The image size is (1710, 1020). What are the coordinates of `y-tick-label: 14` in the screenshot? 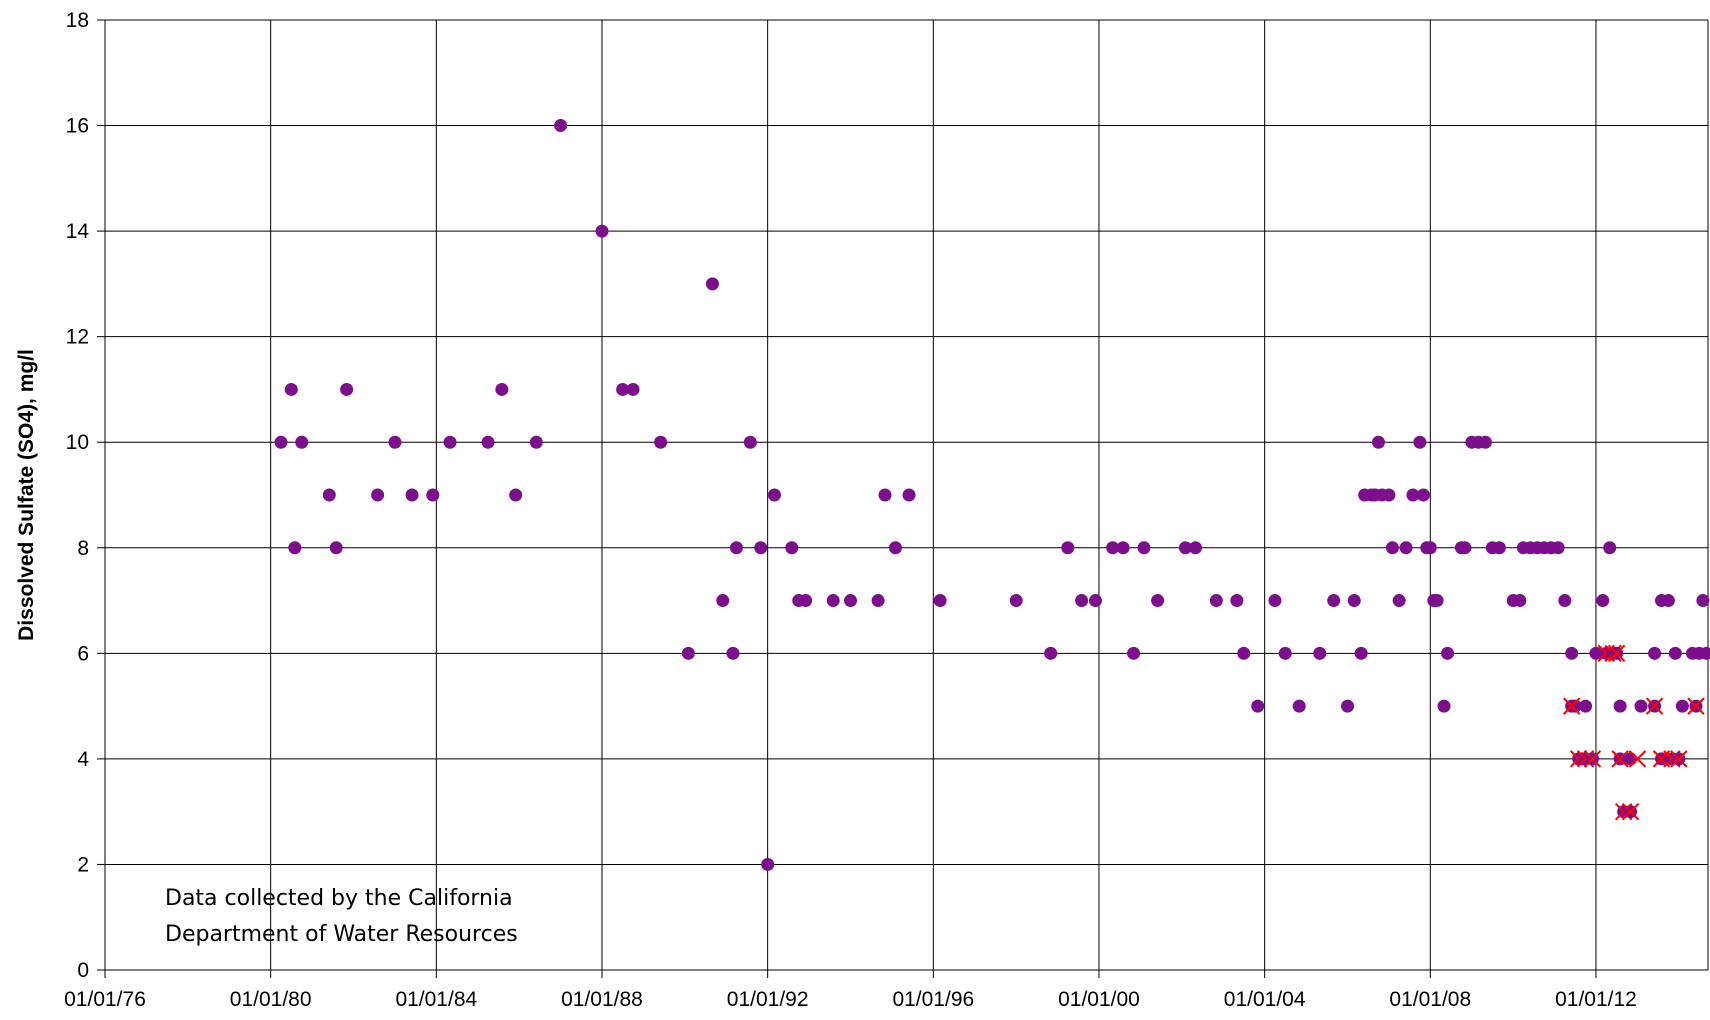 It's located at (78, 231).